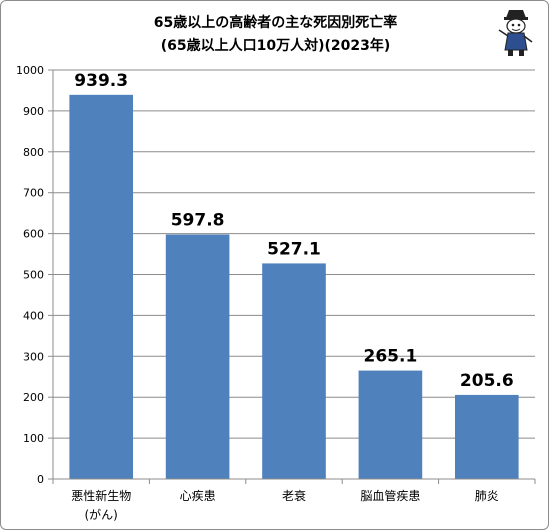 The image size is (551, 532). What do you see at coordinates (515, 33) in the screenshot?
I see `mascot-logo-icon` at bounding box center [515, 33].